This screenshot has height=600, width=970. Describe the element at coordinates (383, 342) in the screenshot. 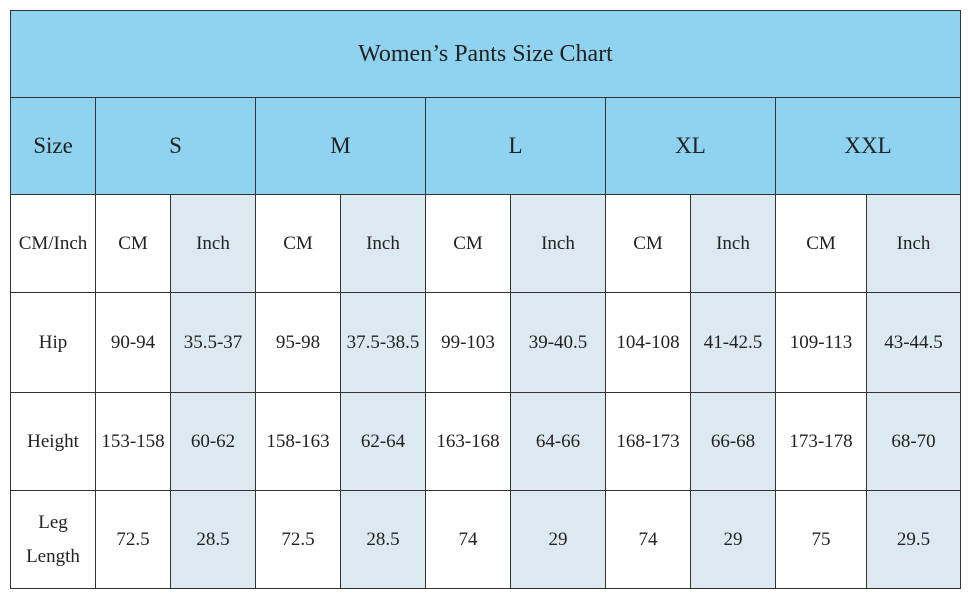

I see `cell: 37.5-38.5` at that location.